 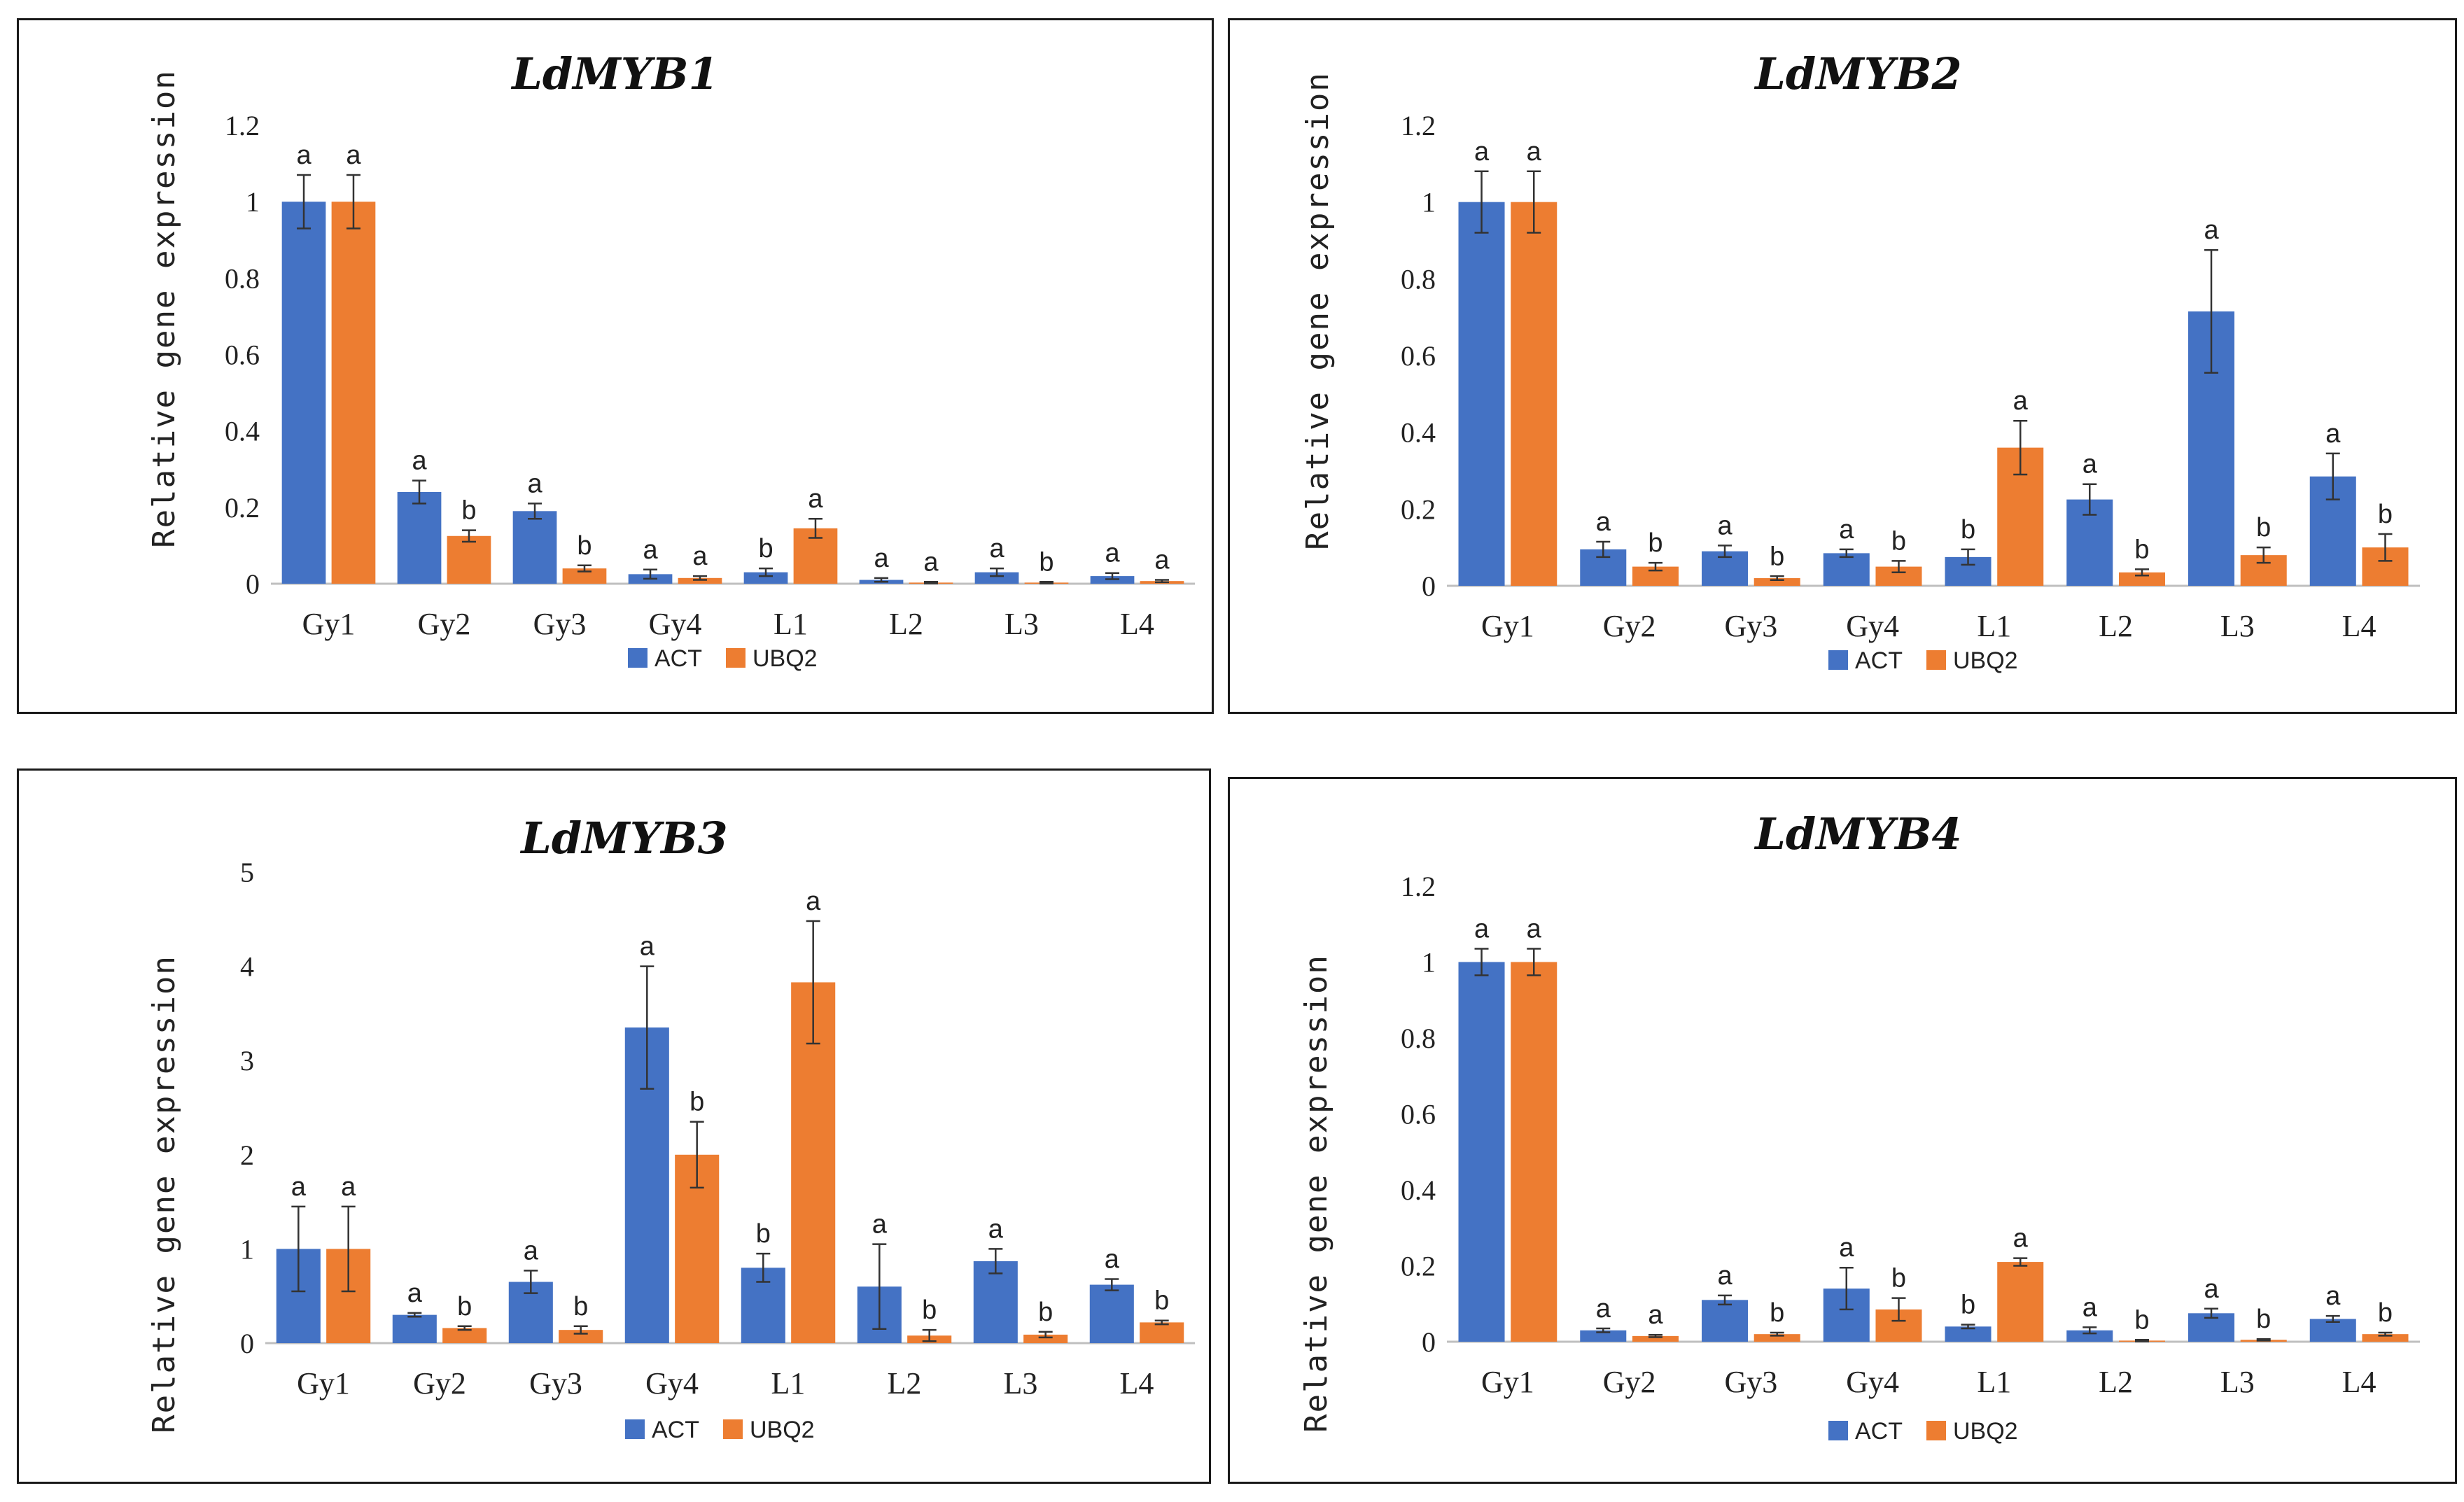 What do you see at coordinates (1857, 833) in the screenshot?
I see `chart-title: LdMYB4` at bounding box center [1857, 833].